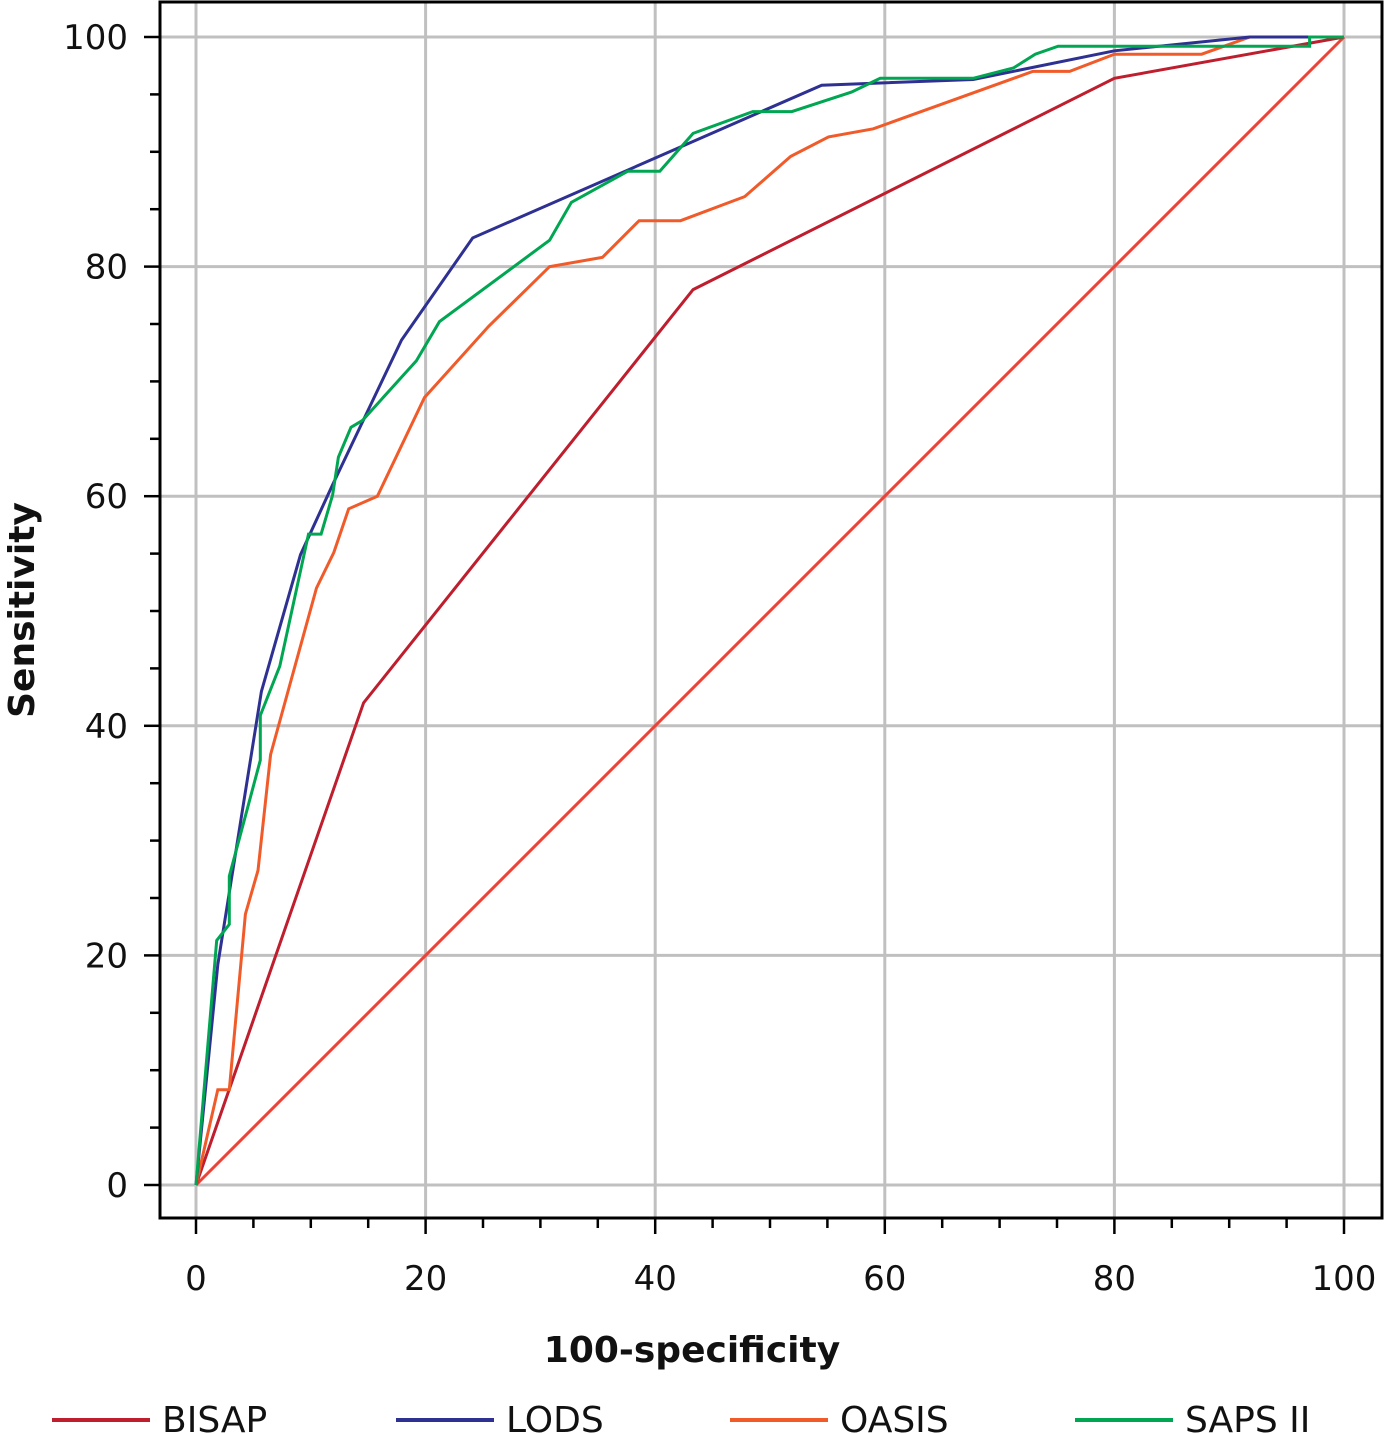 The width and height of the screenshot is (1385, 1433). I want to click on legend-label: BISAP, so click(214, 1416).